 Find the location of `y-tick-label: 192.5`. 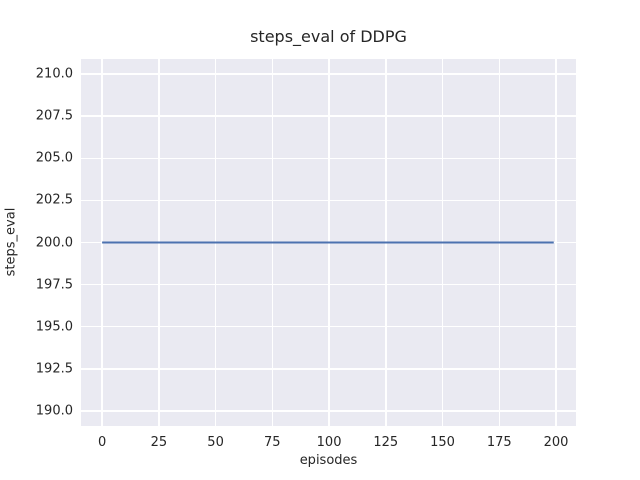

y-tick-label: 192.5 is located at coordinates (54, 369).